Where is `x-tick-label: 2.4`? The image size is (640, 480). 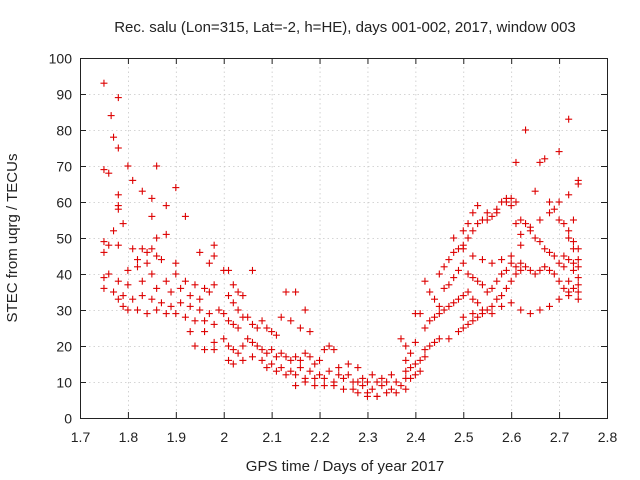 x-tick-label: 2.4 is located at coordinates (416, 437).